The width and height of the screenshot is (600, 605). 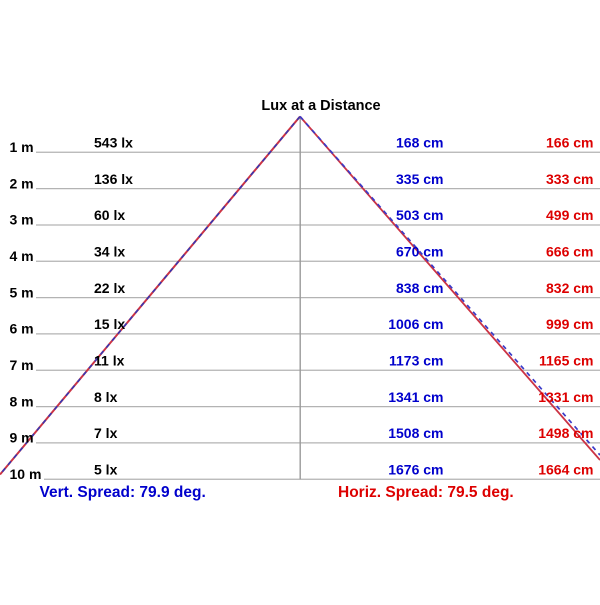 What do you see at coordinates (320, 106) in the screenshot?
I see `svg-text: Lux at a Distance` at bounding box center [320, 106].